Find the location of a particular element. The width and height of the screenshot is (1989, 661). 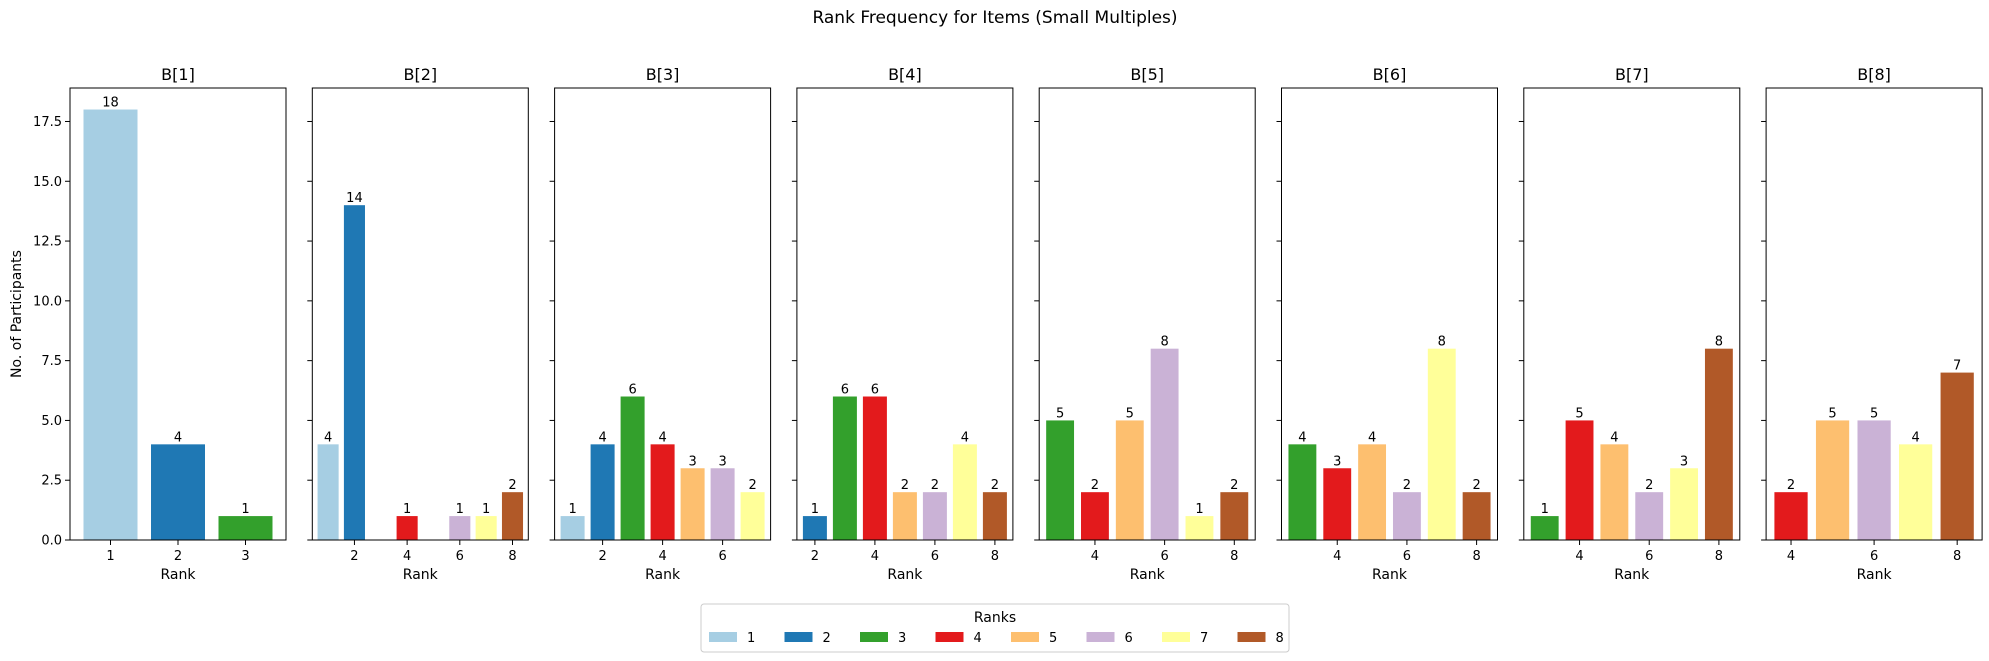

legend-label: 3 is located at coordinates (902, 638).